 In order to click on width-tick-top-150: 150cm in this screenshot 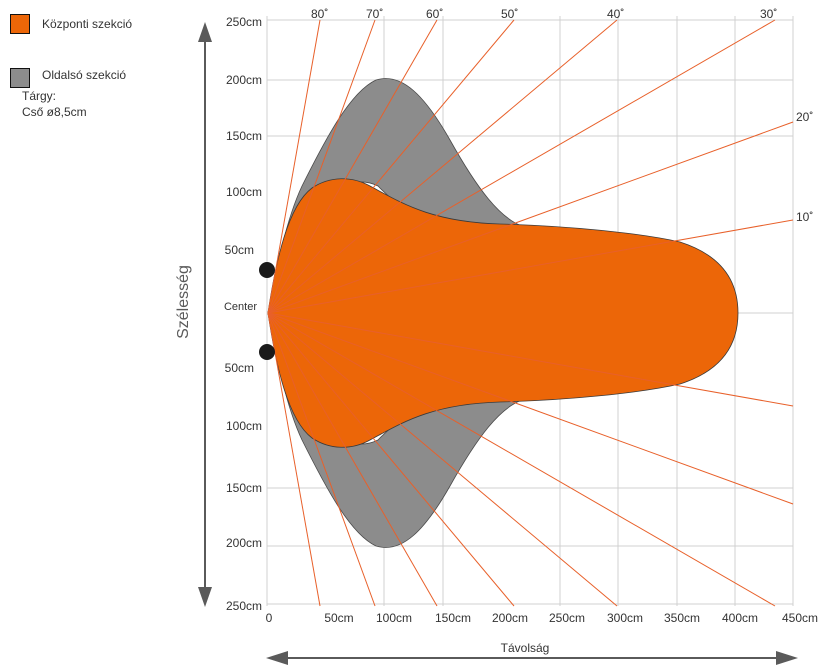, I will do `click(244, 136)`.